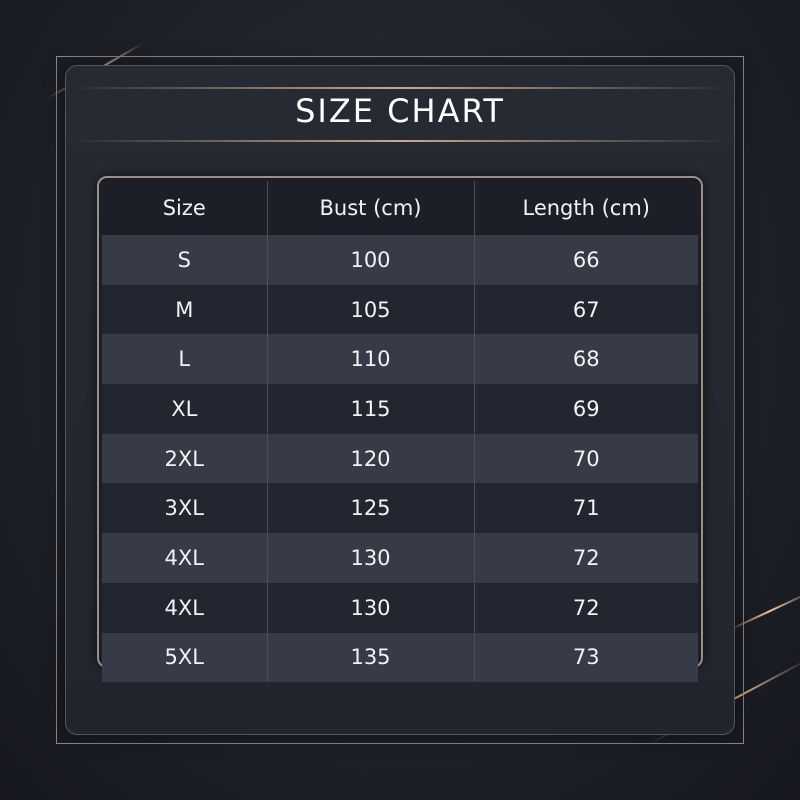 The height and width of the screenshot is (800, 800). Describe the element at coordinates (184, 309) in the screenshot. I see `size-cell: M` at that location.